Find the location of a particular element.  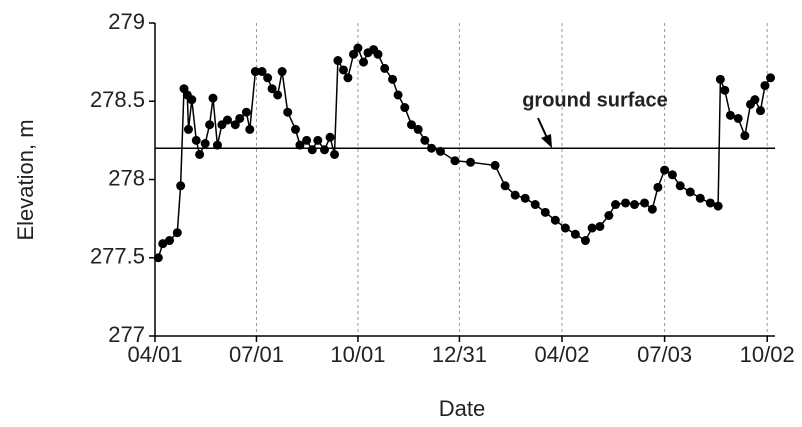

x-tick-label: 04/02 is located at coordinates (561, 354).